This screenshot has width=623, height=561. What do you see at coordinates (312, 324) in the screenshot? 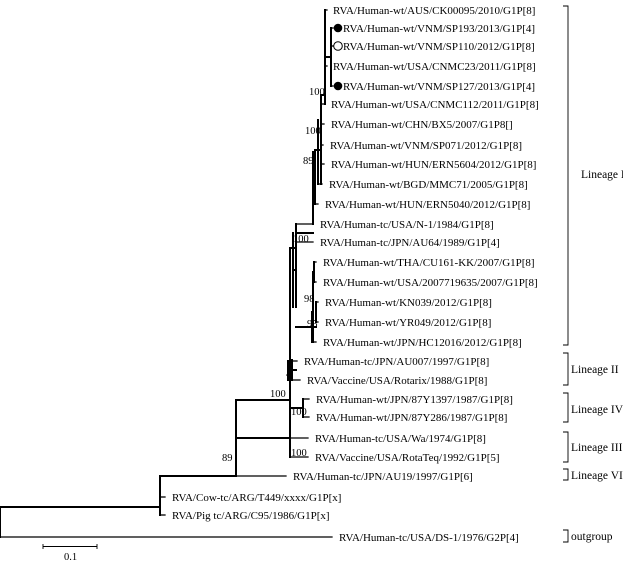
I see `bootstrap-value: 95` at bounding box center [312, 324].